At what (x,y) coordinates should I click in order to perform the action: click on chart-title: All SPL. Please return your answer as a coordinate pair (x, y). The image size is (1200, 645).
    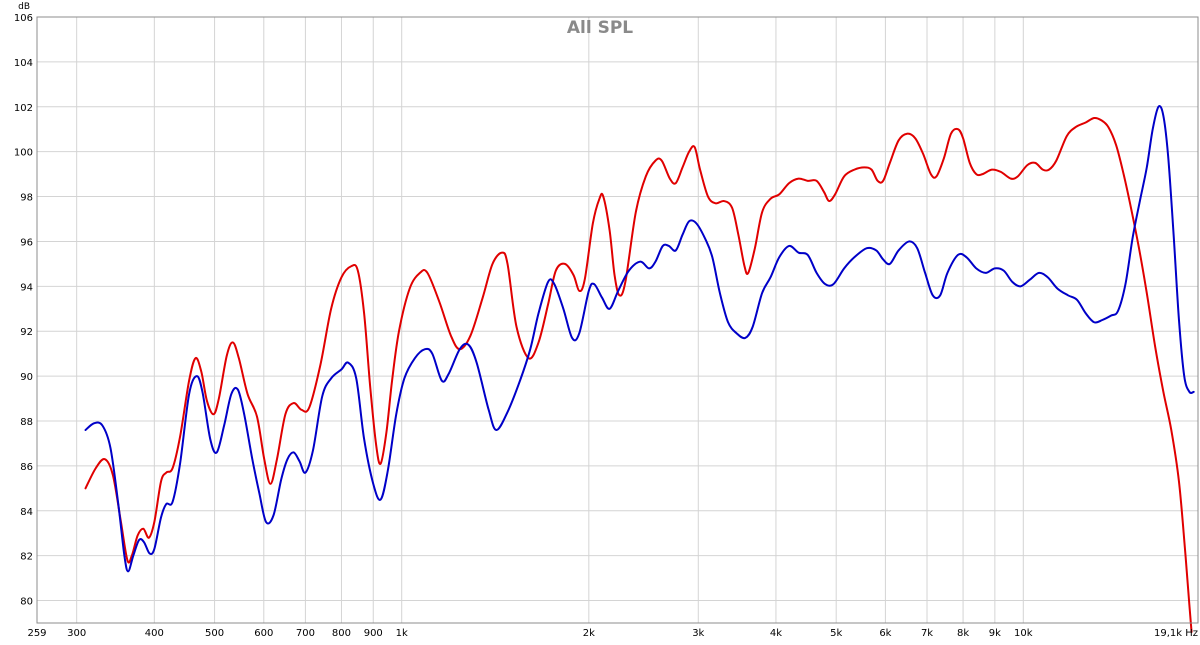
    Looking at the image, I should click on (600, 28).